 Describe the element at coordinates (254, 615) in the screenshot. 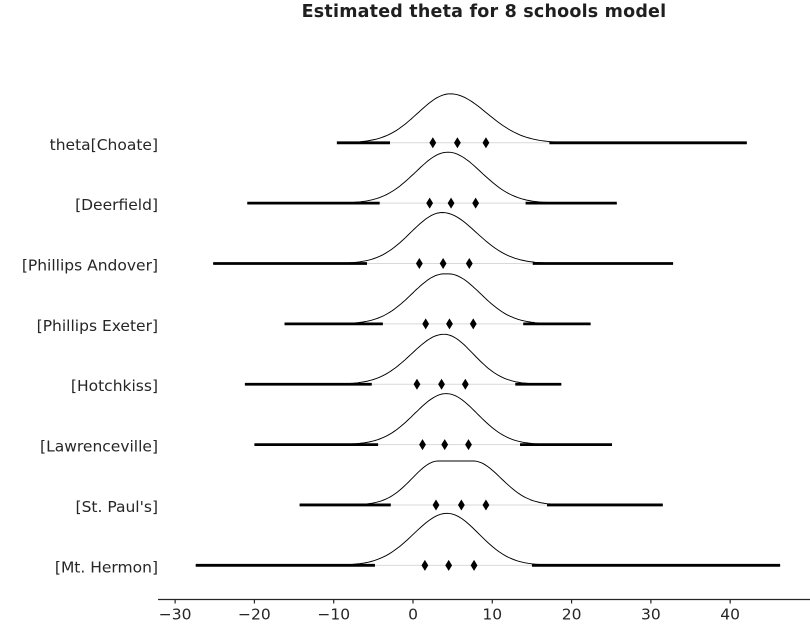

I see `x-tick-label: −20` at that location.